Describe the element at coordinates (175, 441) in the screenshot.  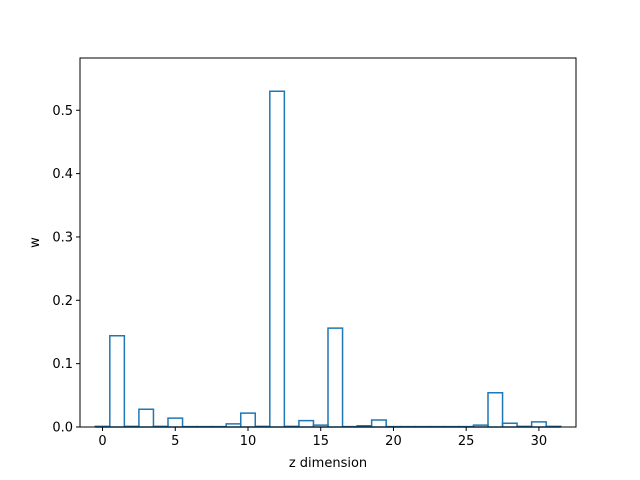
I see `x-tick-label: 5` at that location.